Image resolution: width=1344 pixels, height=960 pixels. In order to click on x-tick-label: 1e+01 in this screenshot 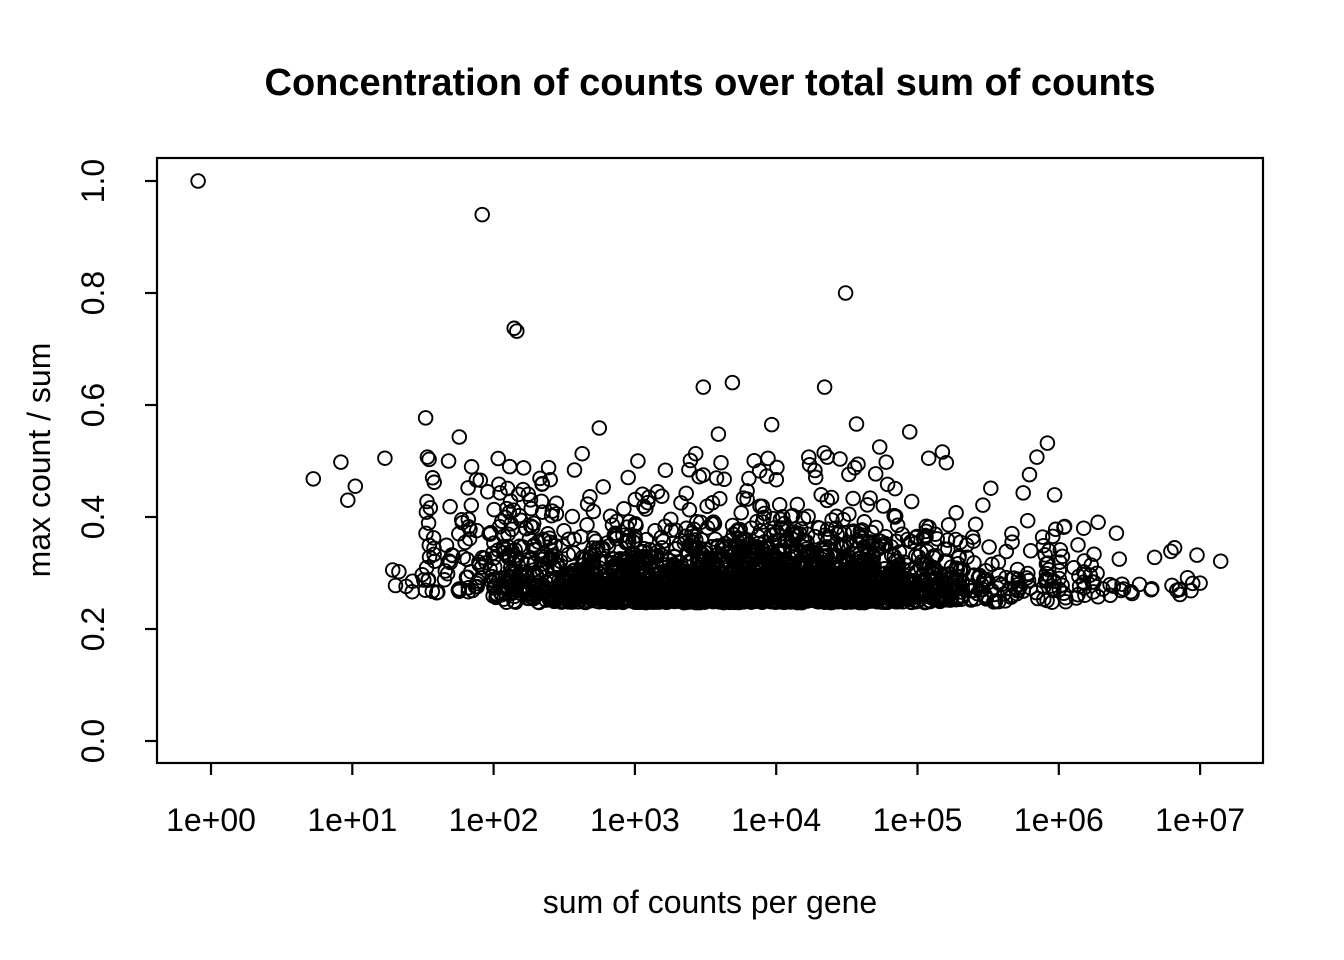, I will do `click(352, 820)`.